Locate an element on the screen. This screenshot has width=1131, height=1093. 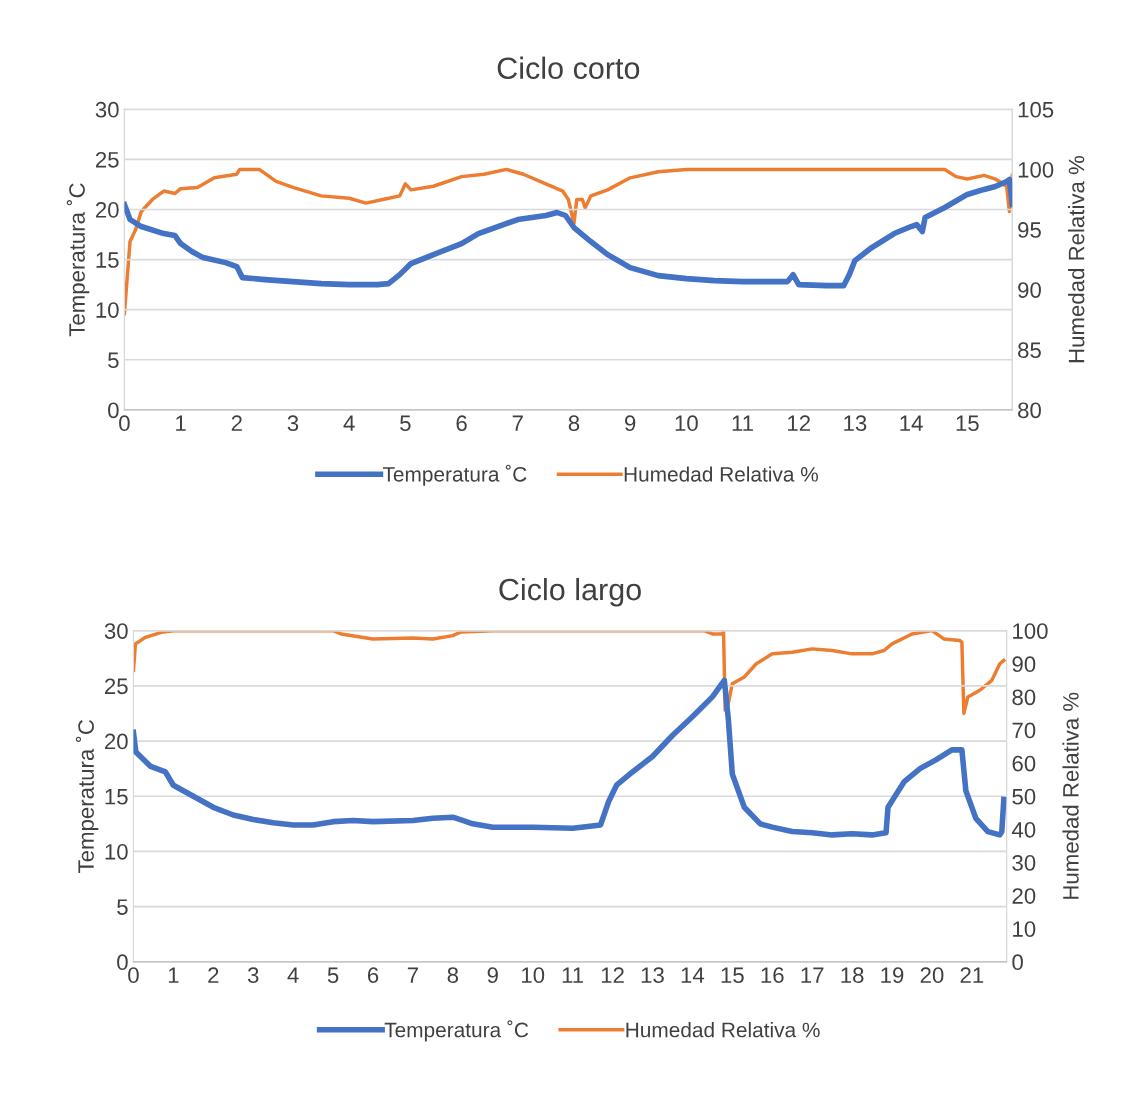
y2-tick-label: 20 is located at coordinates (1024, 896).